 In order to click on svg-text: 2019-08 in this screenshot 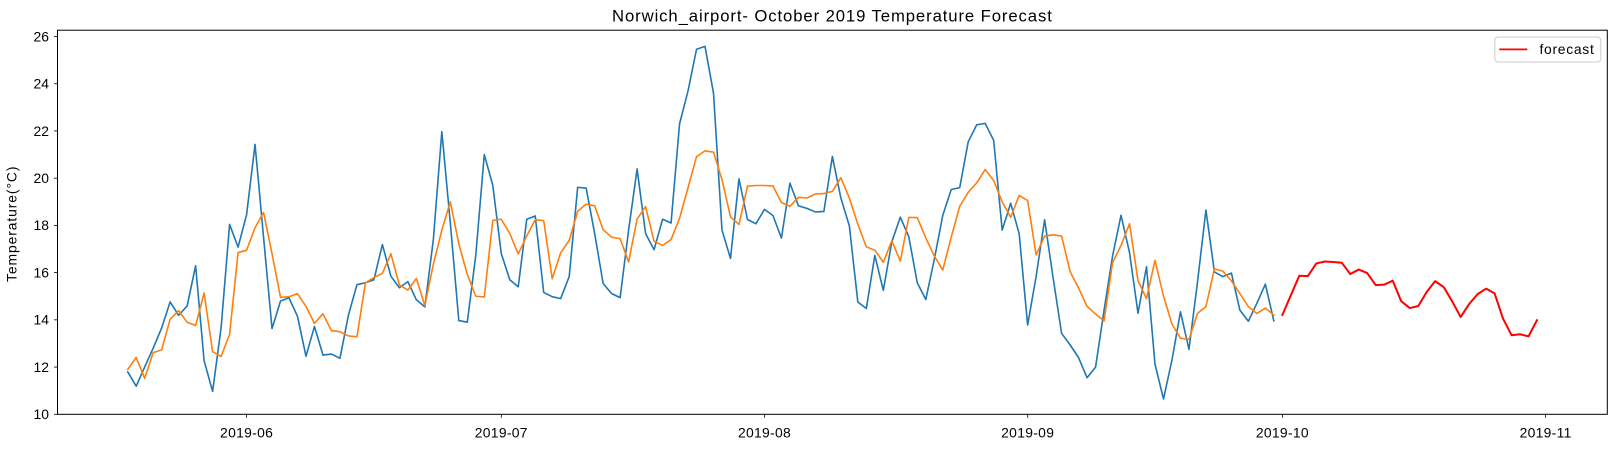, I will do `click(764, 432)`.